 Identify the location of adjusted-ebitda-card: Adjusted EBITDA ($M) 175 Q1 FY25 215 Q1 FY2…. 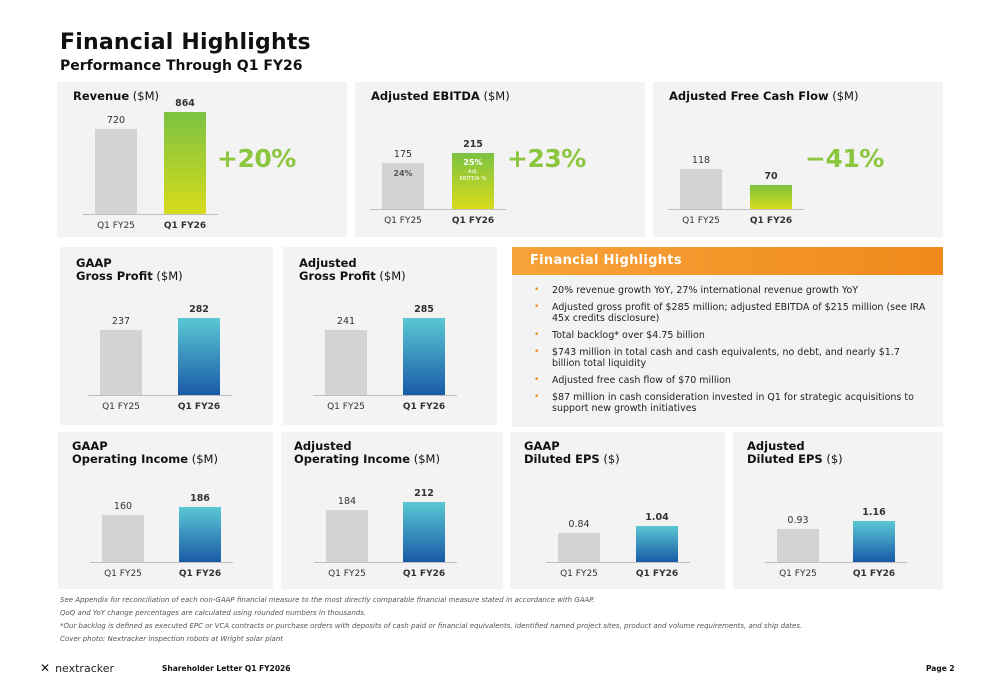
(500, 159).